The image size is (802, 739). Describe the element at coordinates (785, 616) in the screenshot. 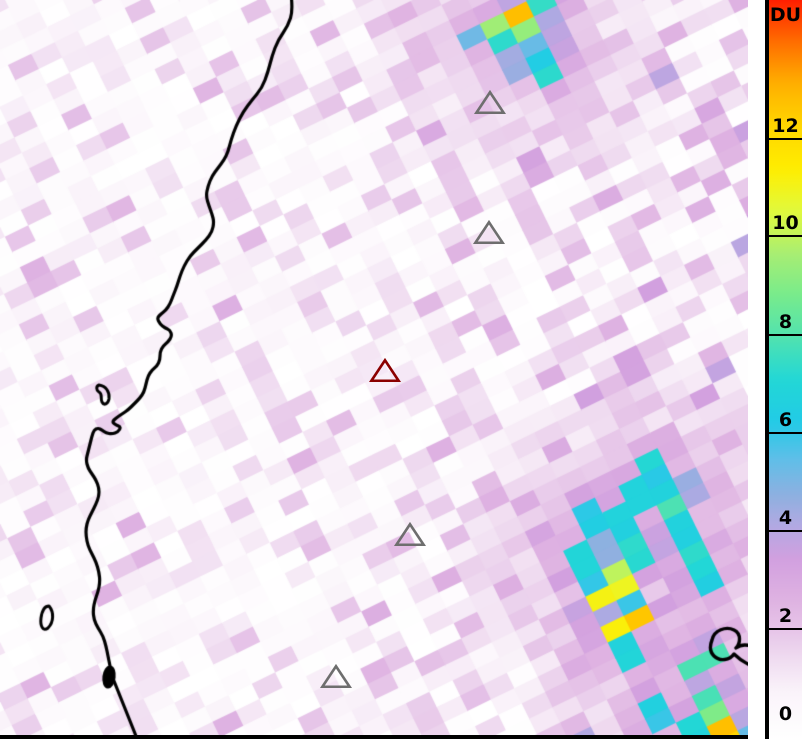

I see `colorbar-tick-label-2: 2` at that location.